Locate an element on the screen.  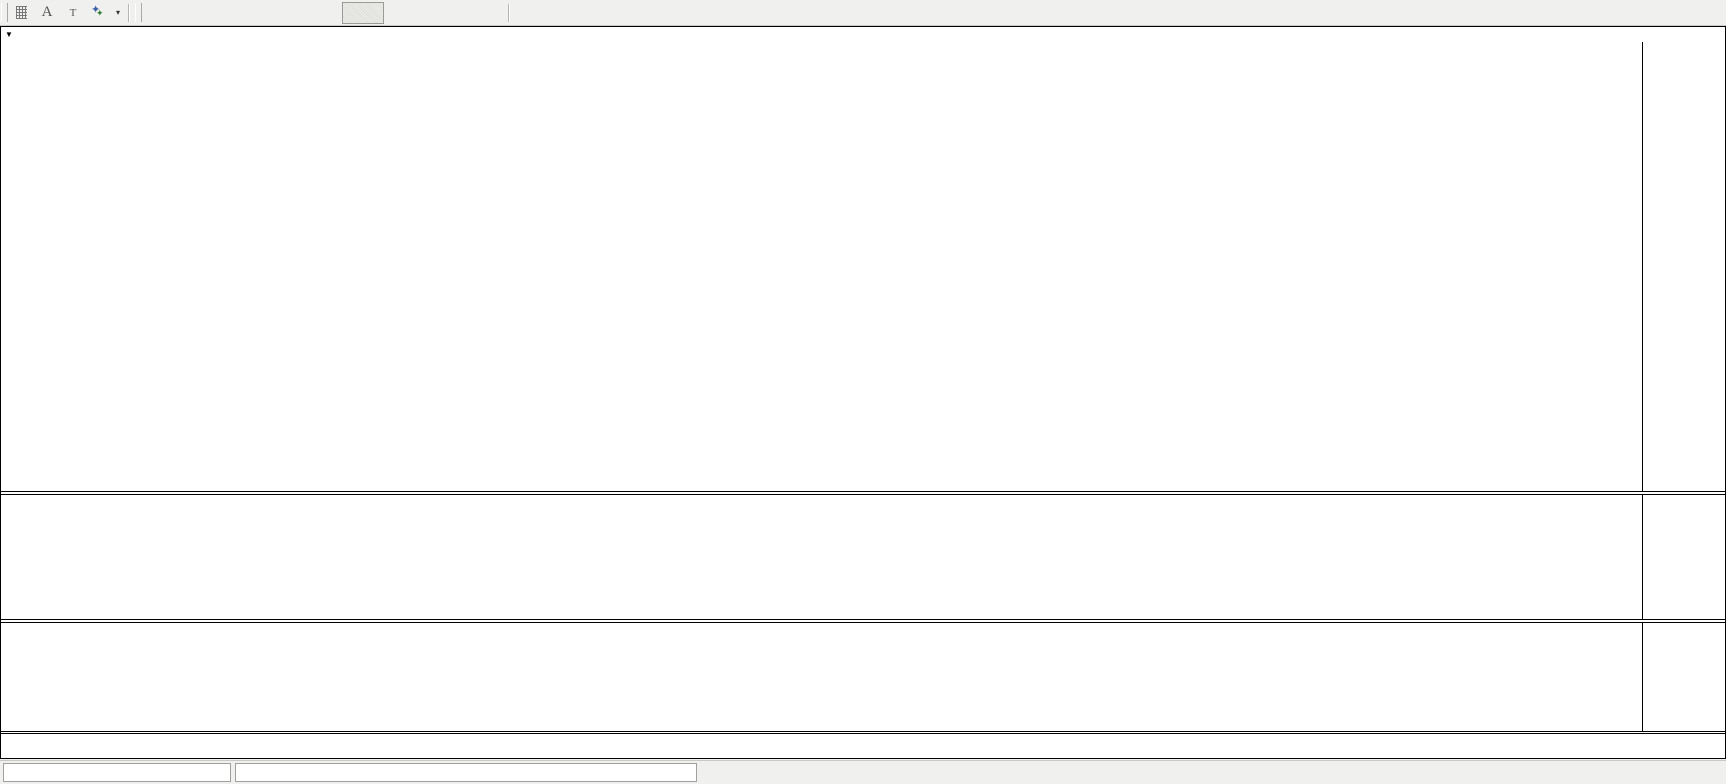
toolbar-separator-end is located at coordinates (509, 12).